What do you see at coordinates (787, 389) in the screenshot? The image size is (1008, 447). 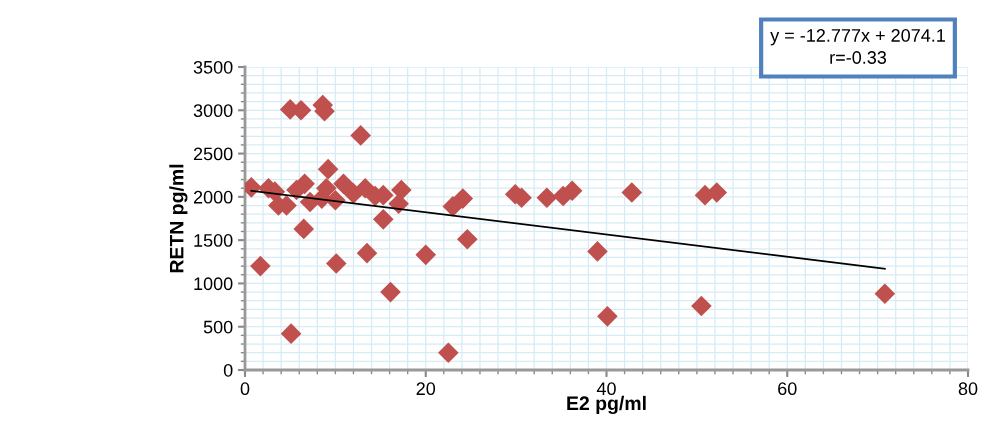 I see `x-tick-label: 60` at bounding box center [787, 389].